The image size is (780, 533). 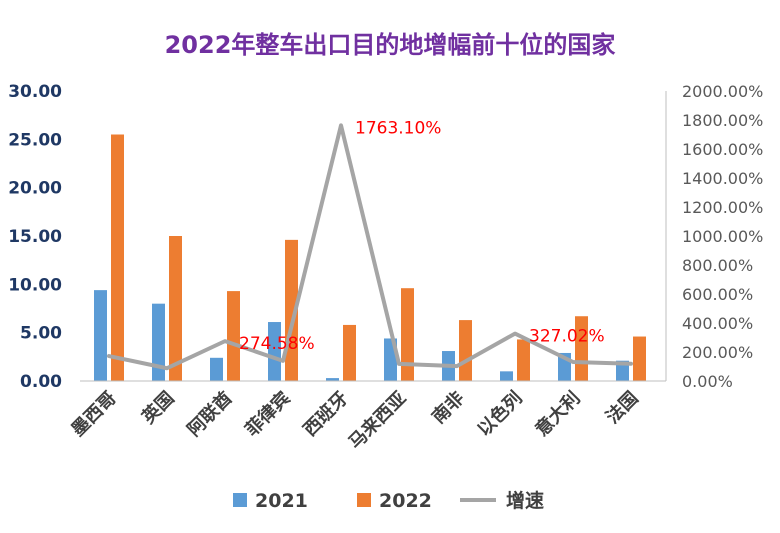 What do you see at coordinates (281, 501) in the screenshot?
I see `legend-label-2021: 2021` at bounding box center [281, 501].